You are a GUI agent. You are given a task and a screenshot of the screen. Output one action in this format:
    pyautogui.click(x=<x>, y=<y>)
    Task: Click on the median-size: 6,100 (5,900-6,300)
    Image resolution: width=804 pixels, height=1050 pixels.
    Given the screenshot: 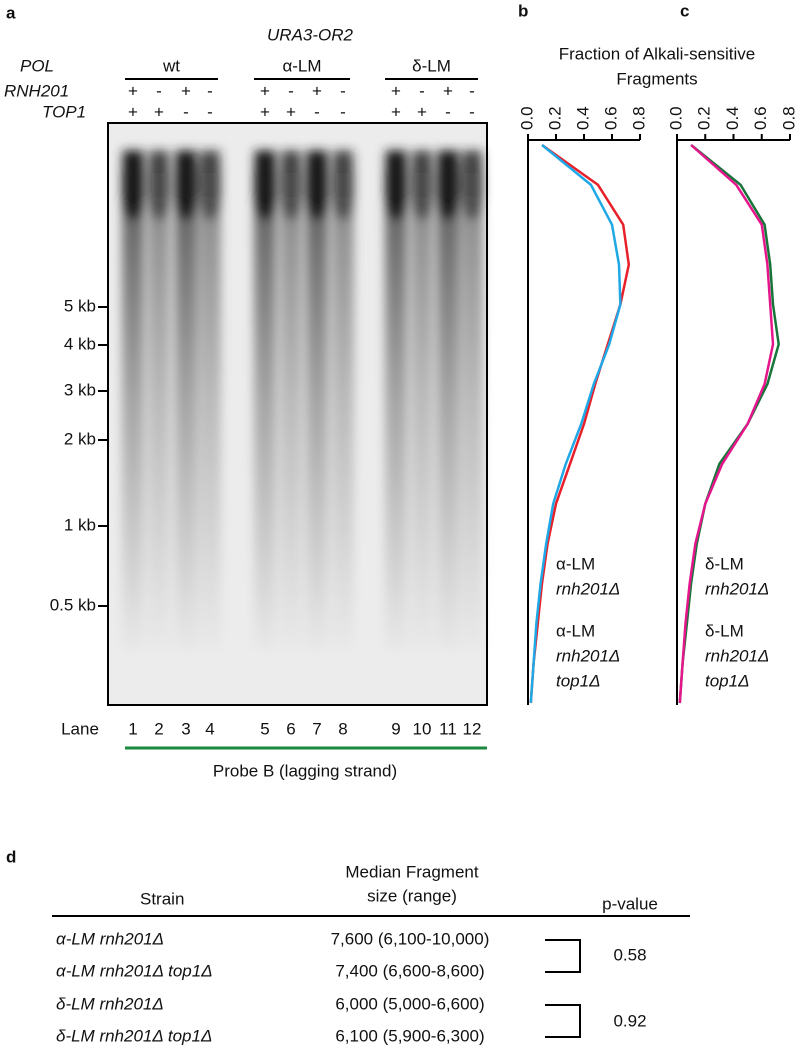 What is the action you would take?
    pyautogui.click(x=409, y=1035)
    